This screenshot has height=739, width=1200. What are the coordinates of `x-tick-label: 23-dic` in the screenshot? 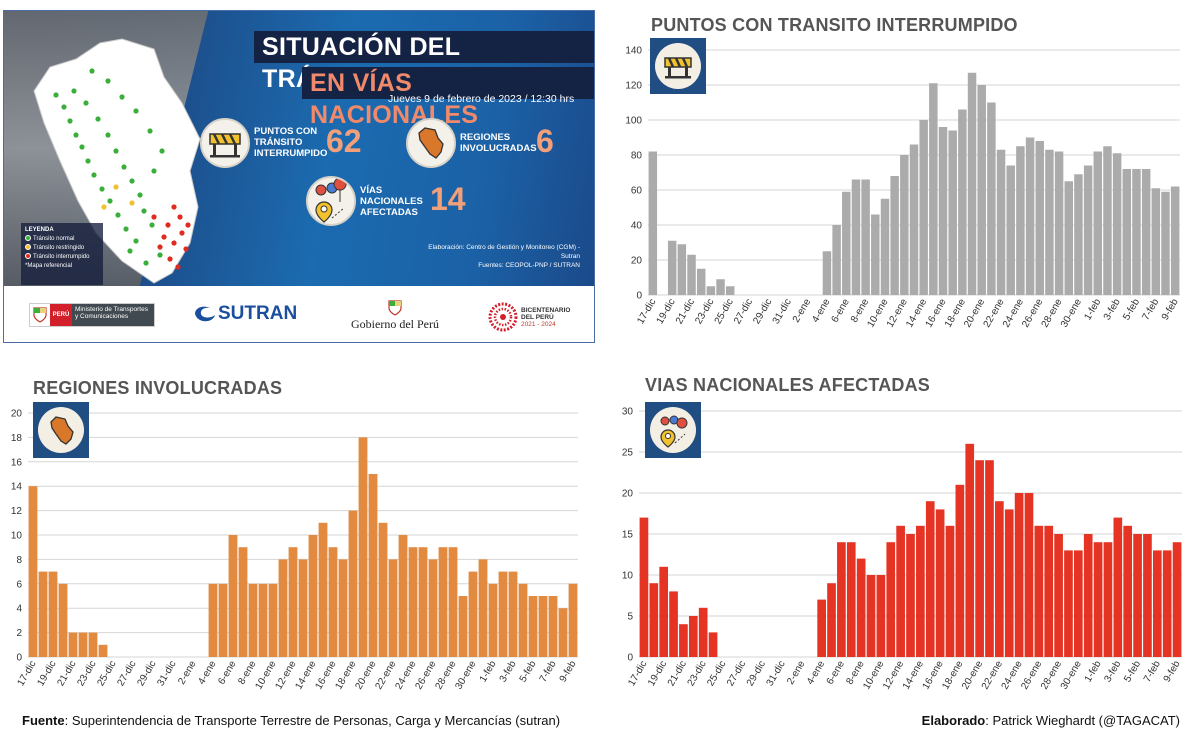 It's located at (86, 673).